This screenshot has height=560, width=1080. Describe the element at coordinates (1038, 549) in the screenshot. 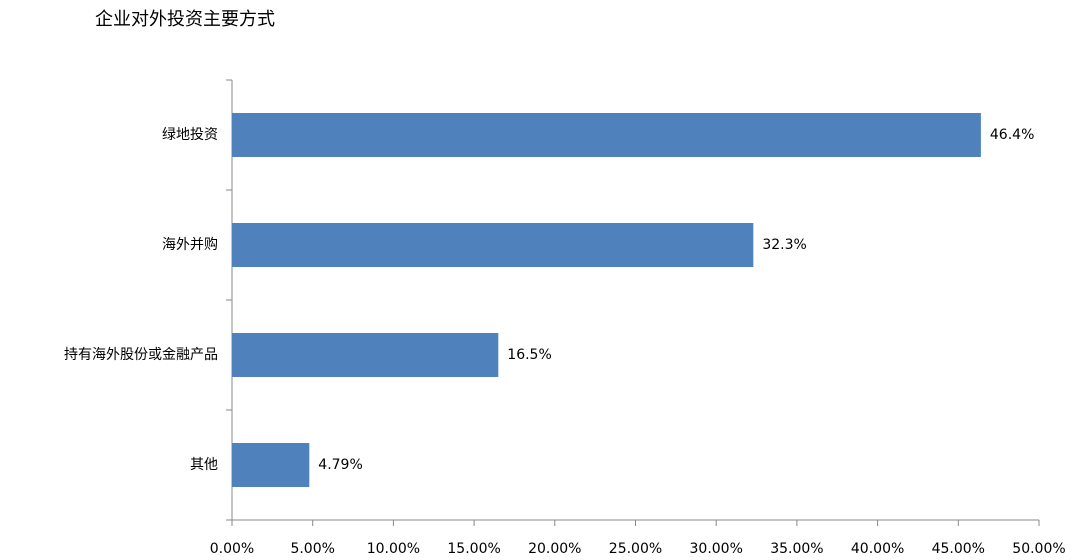

I see `x-tick-label: 50.00%` at that location.